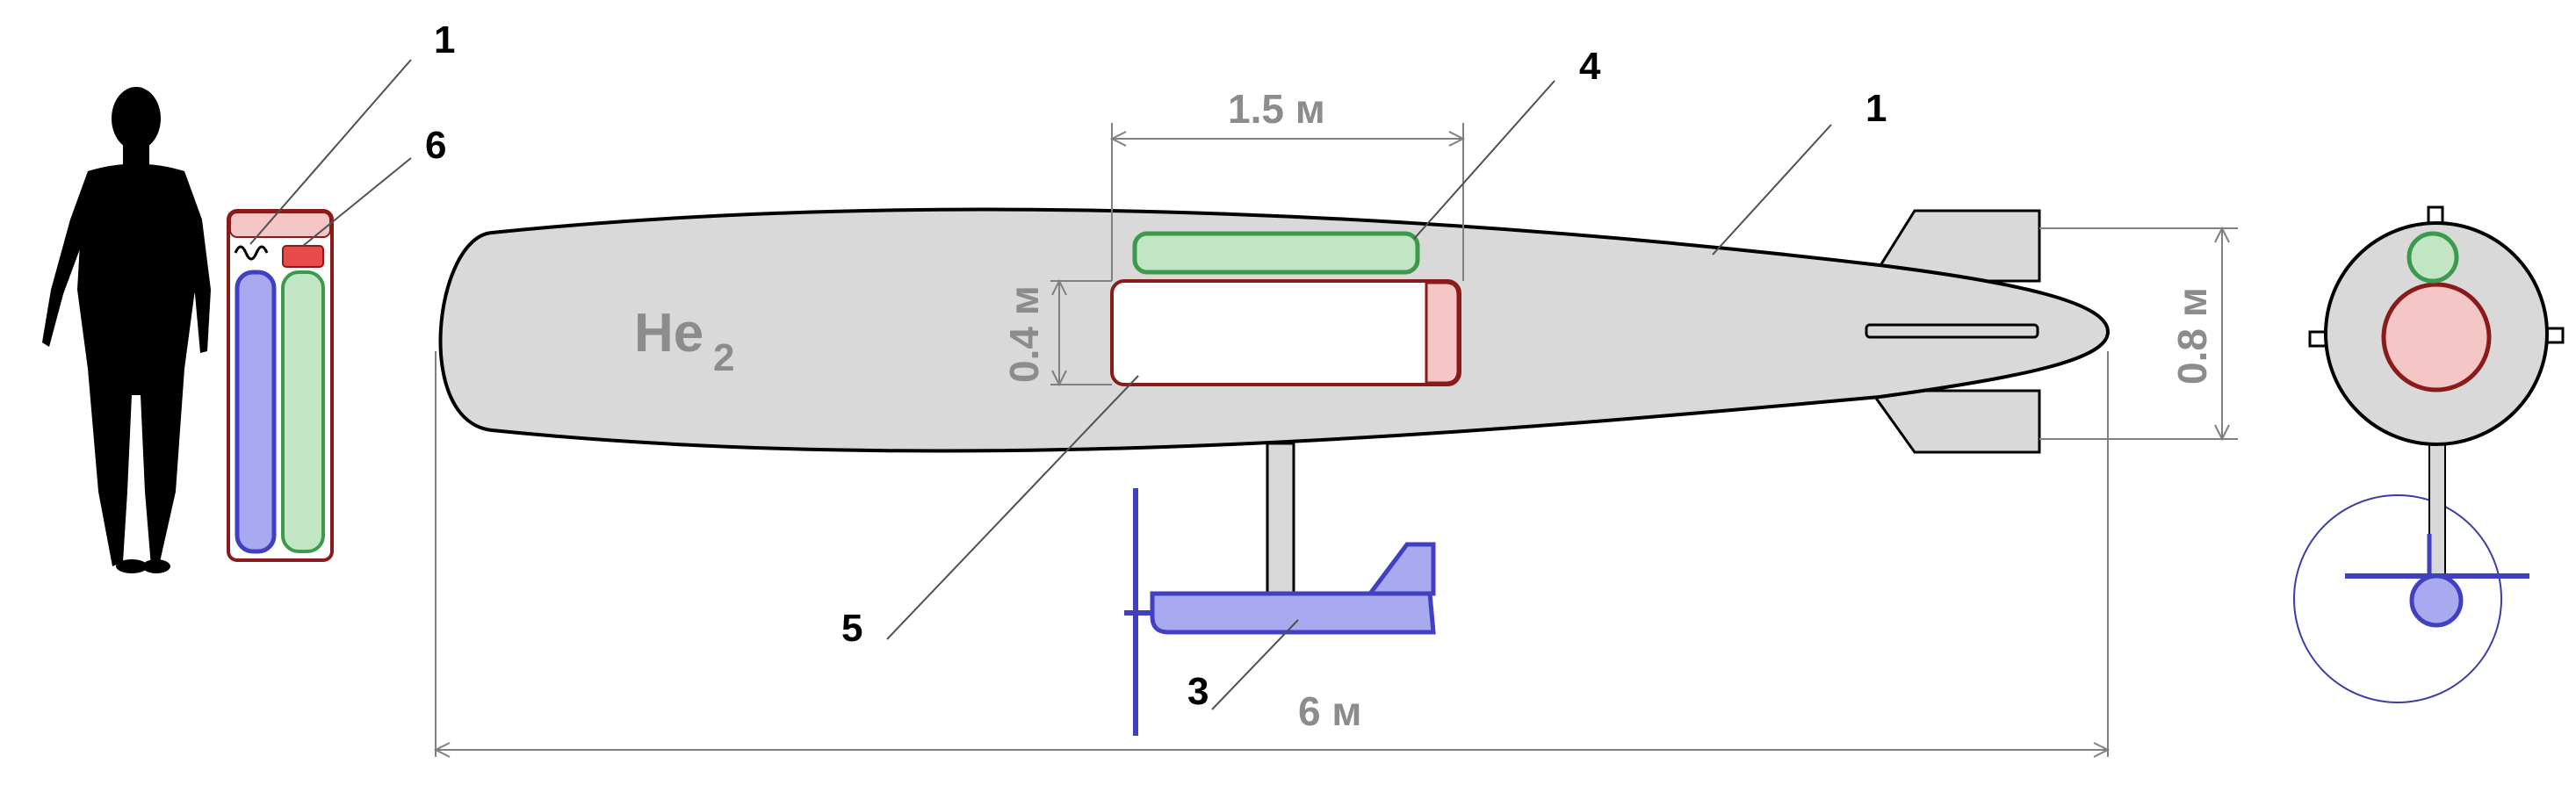  What do you see at coordinates (319, 310) in the screenshot?
I see `packed-container` at bounding box center [319, 310].